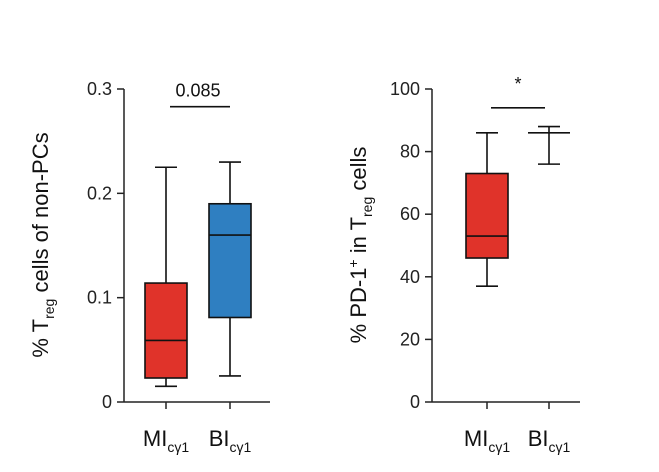 This screenshot has width=659, height=472. I want to click on y-axis-label-part: cells, so click(358, 172).